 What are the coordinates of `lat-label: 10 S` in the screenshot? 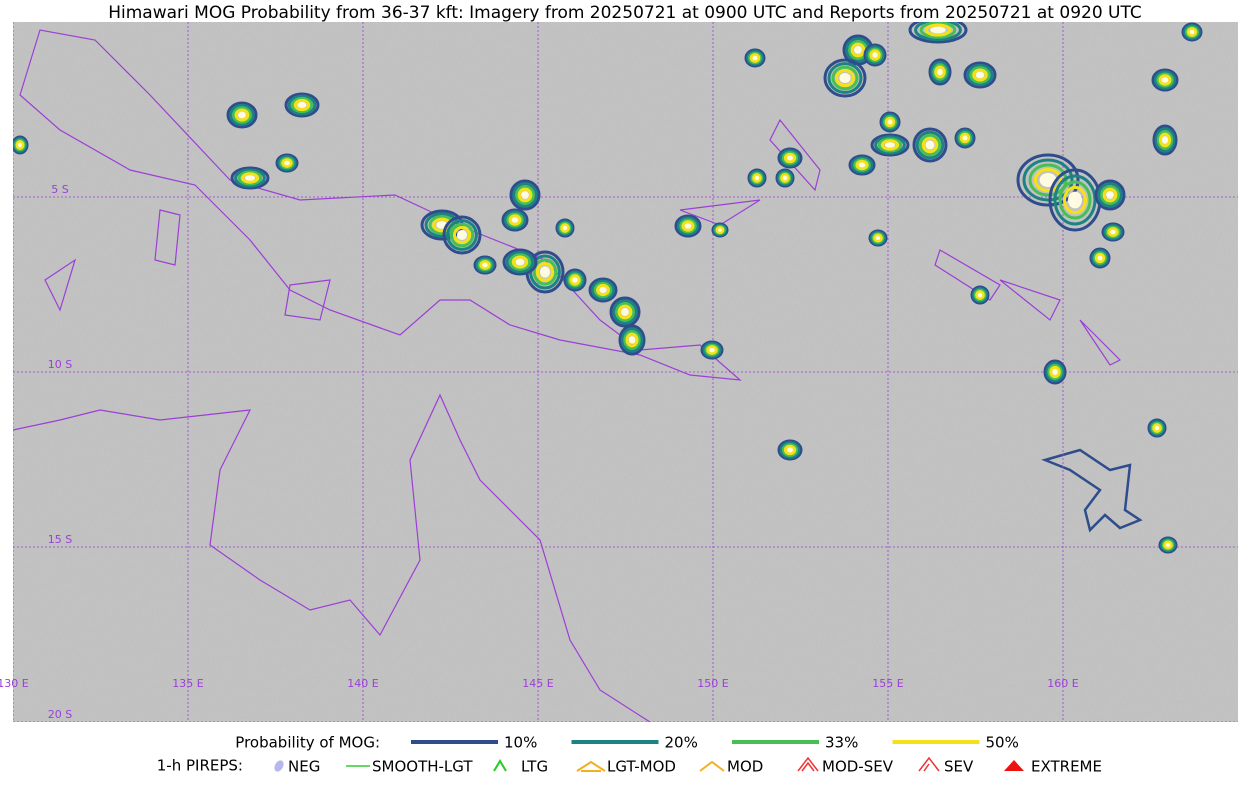 It's located at (60, 364).